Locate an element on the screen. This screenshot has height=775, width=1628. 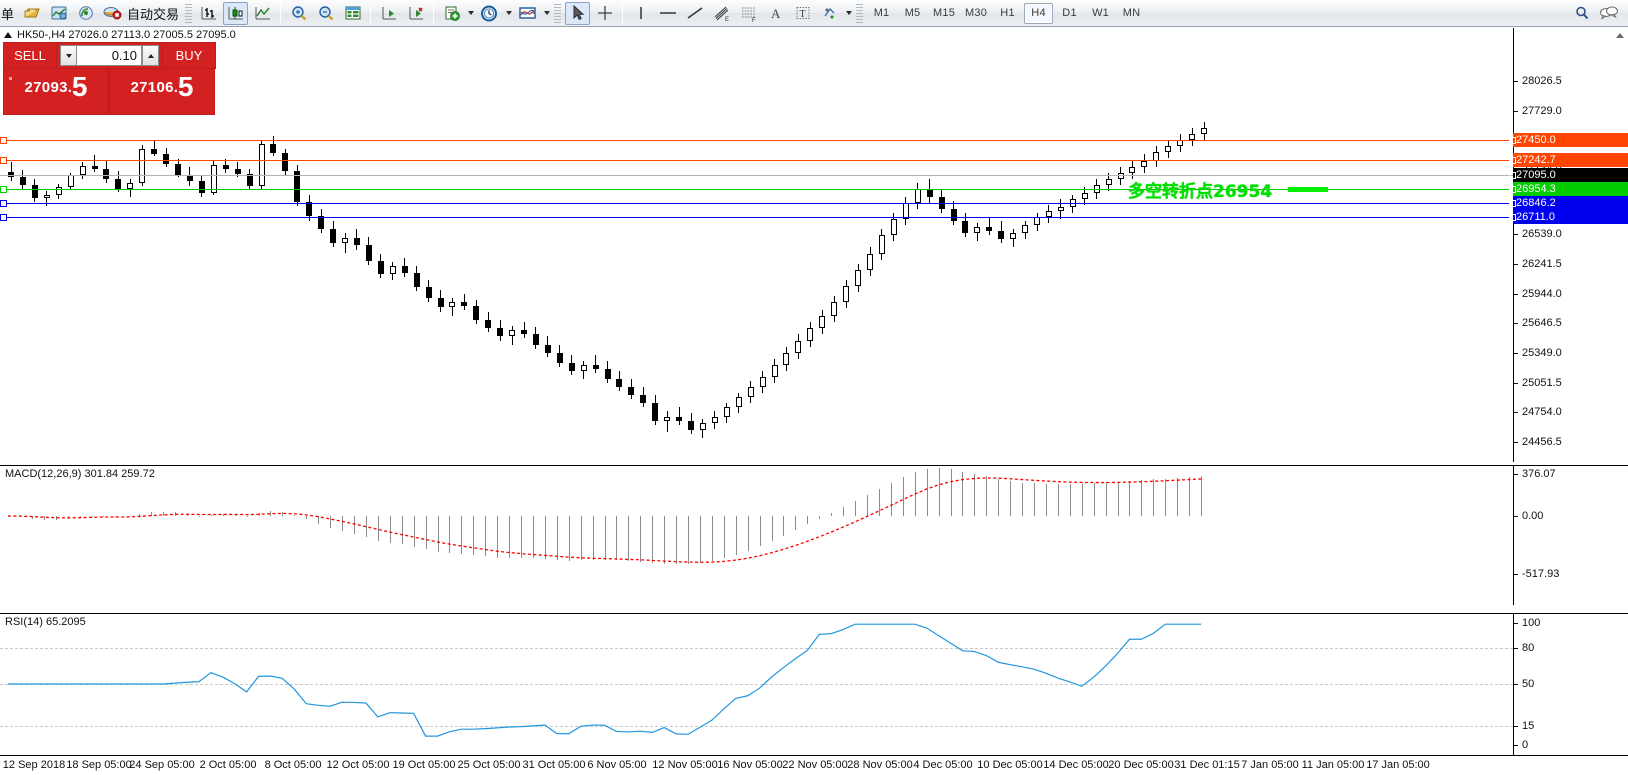
bar-chart-icon is located at coordinates (208, 13).